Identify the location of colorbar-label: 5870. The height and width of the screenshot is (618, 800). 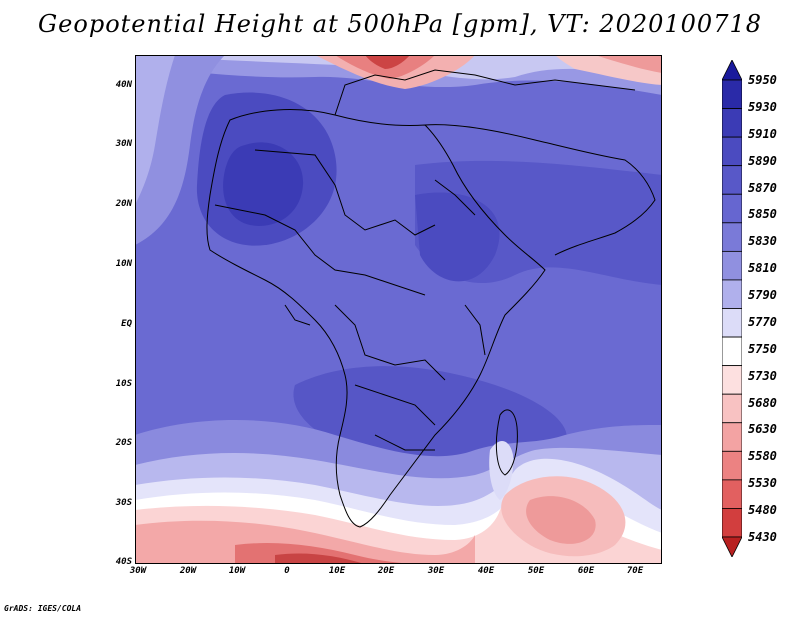
(762, 187).